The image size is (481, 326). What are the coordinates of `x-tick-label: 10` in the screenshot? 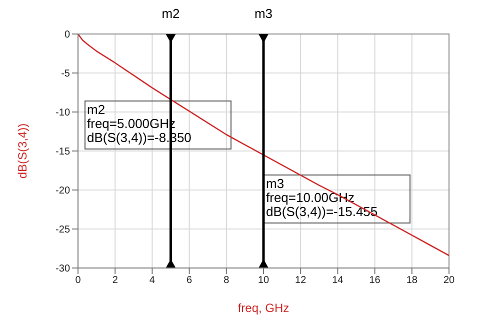 It's located at (264, 280).